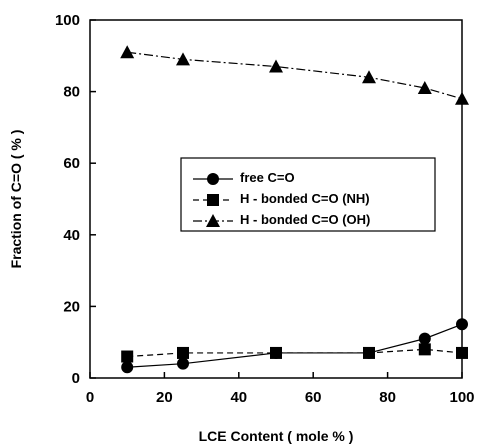  What do you see at coordinates (280, 389) in the screenshot?
I see `x-axis-ticks: 0 20 40 60 80 100` at bounding box center [280, 389].